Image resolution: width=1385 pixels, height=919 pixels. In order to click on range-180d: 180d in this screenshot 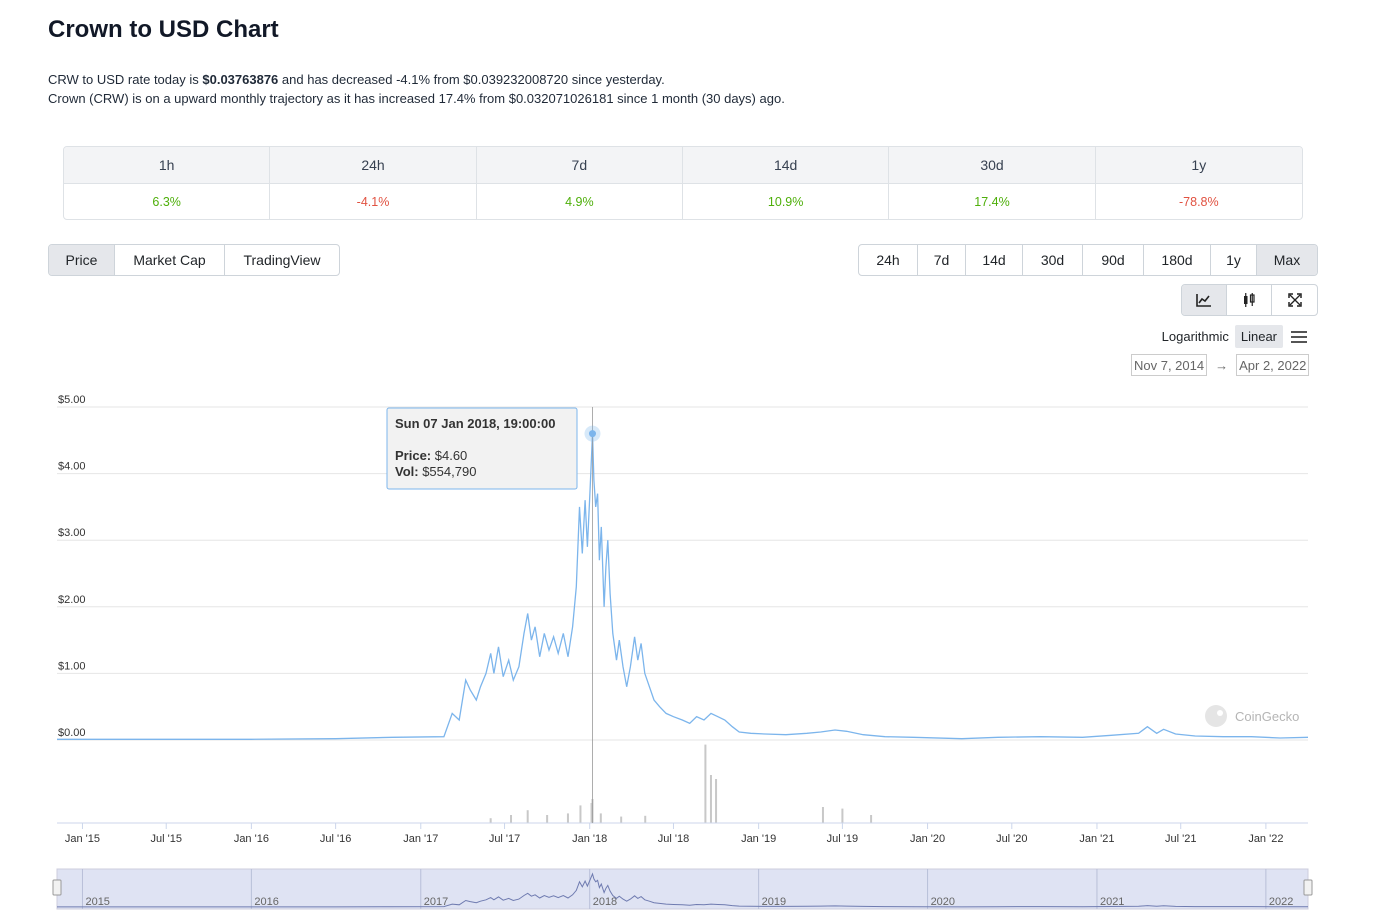, I will do `click(1177, 260)`.